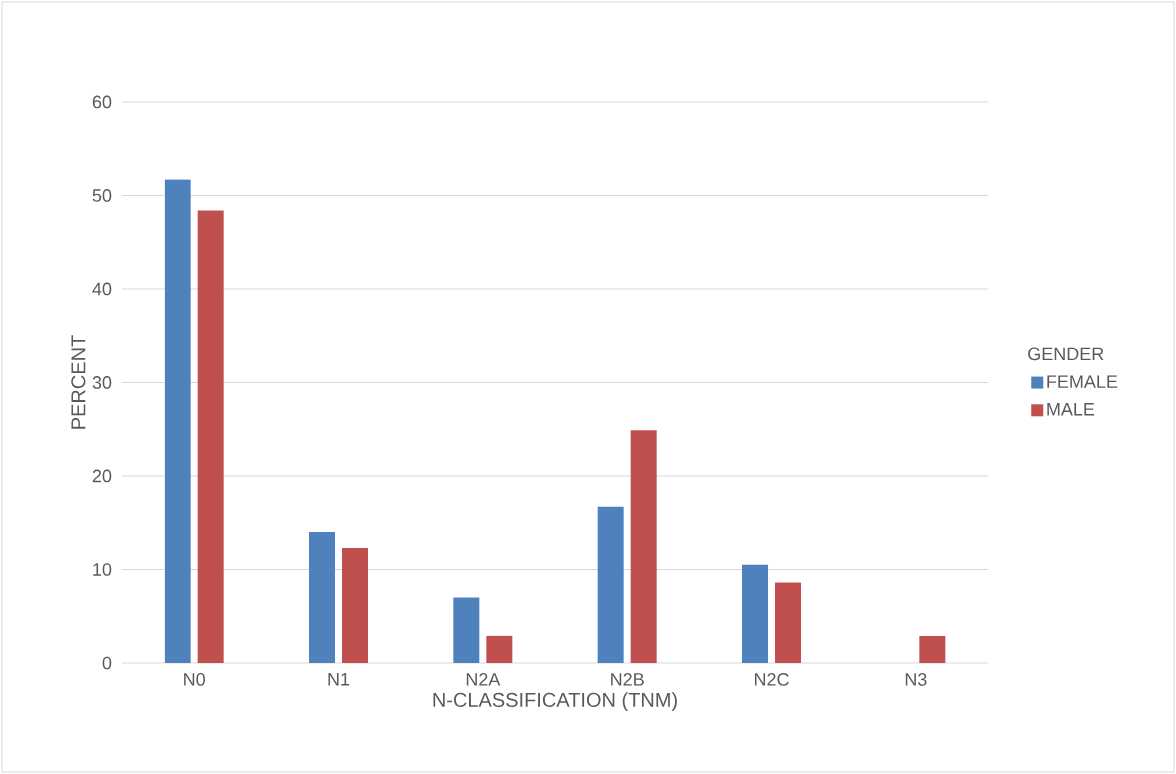 Image resolution: width=1176 pixels, height=774 pixels. Describe the element at coordinates (78, 382) in the screenshot. I see `y-axis-title: PERCENT` at that location.